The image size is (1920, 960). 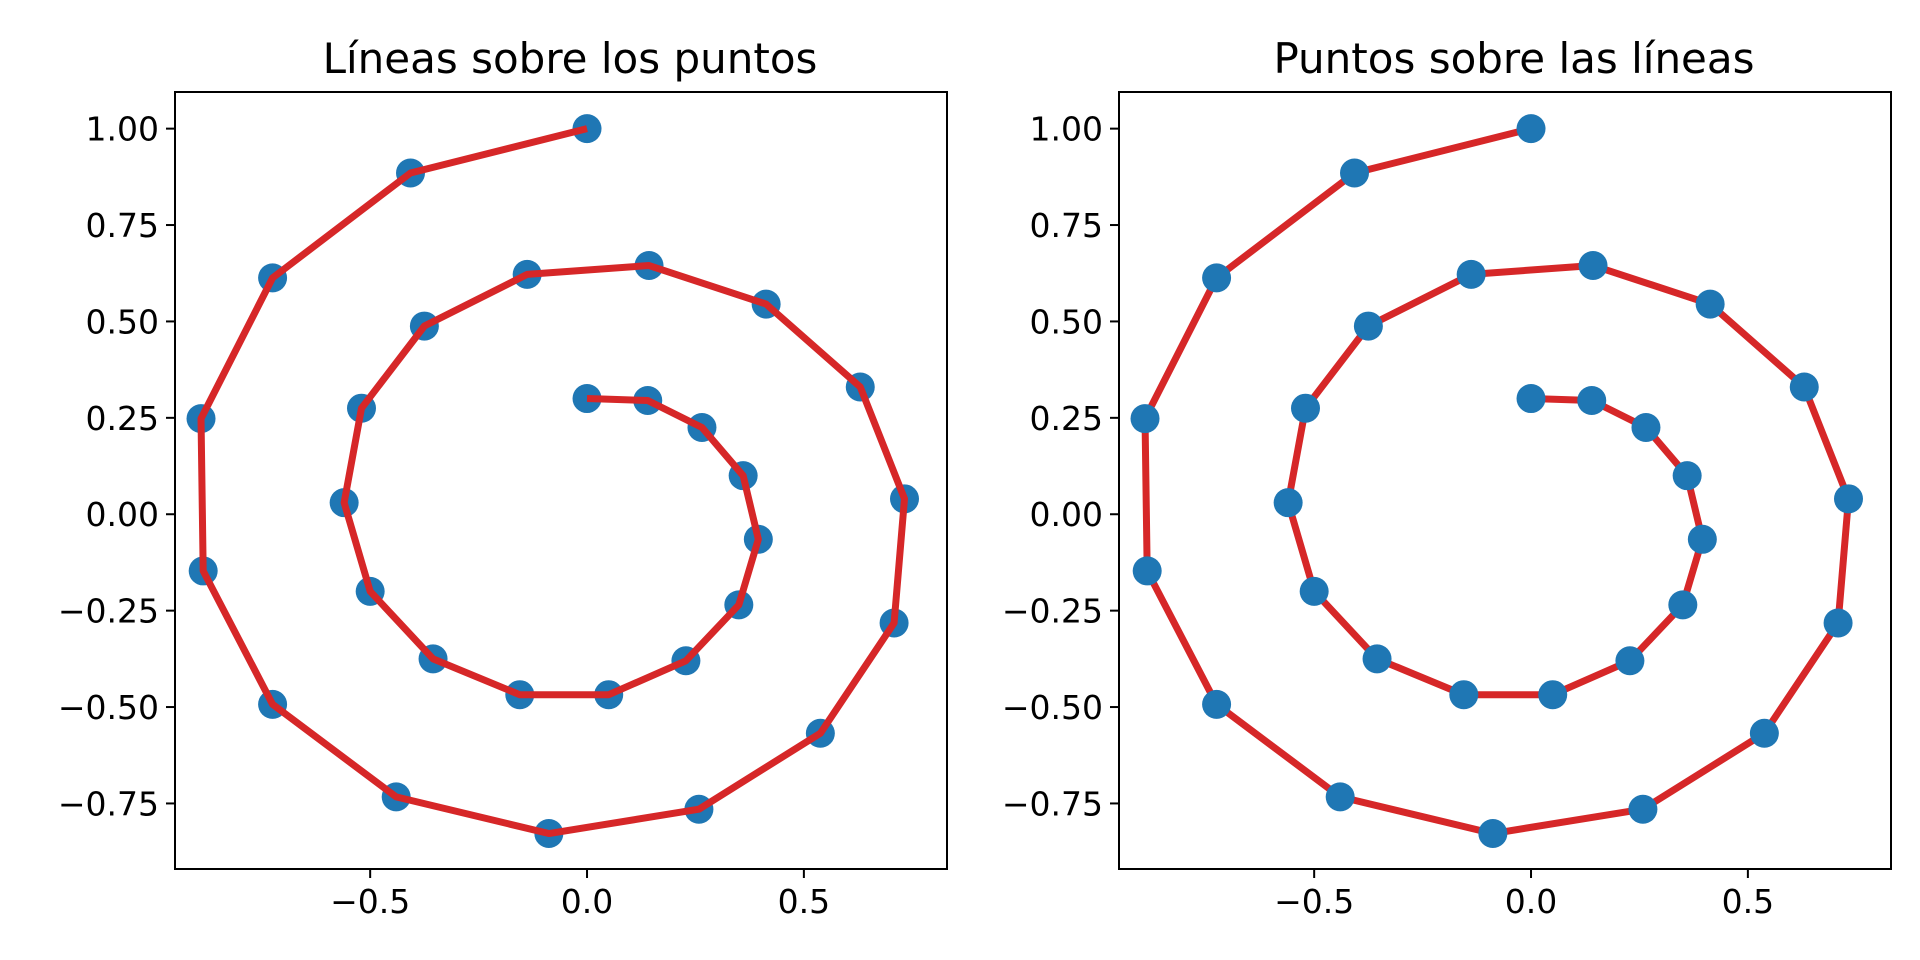 What do you see at coordinates (570, 58) in the screenshot?
I see `subplot-title: Líneas sobre los puntos` at bounding box center [570, 58].